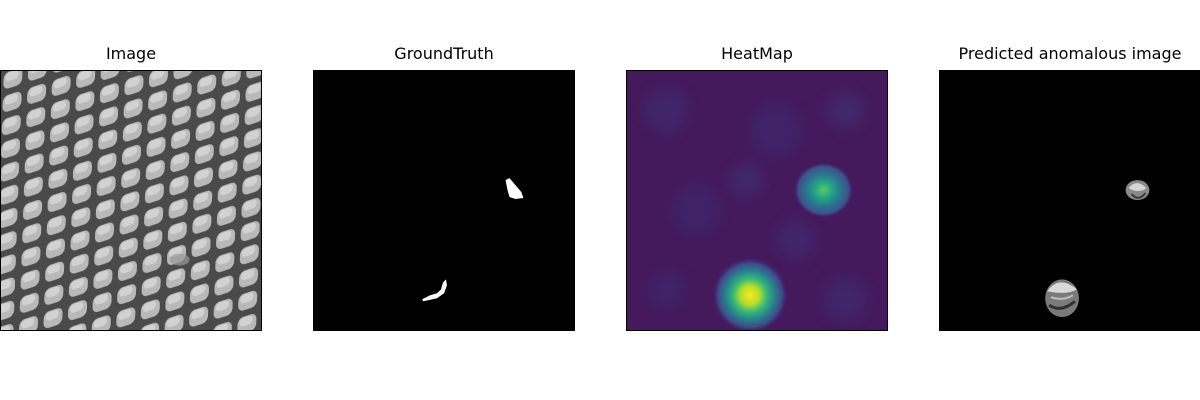 The image size is (1200, 400). I want to click on metal-grid-texture-icon, so click(131, 200).